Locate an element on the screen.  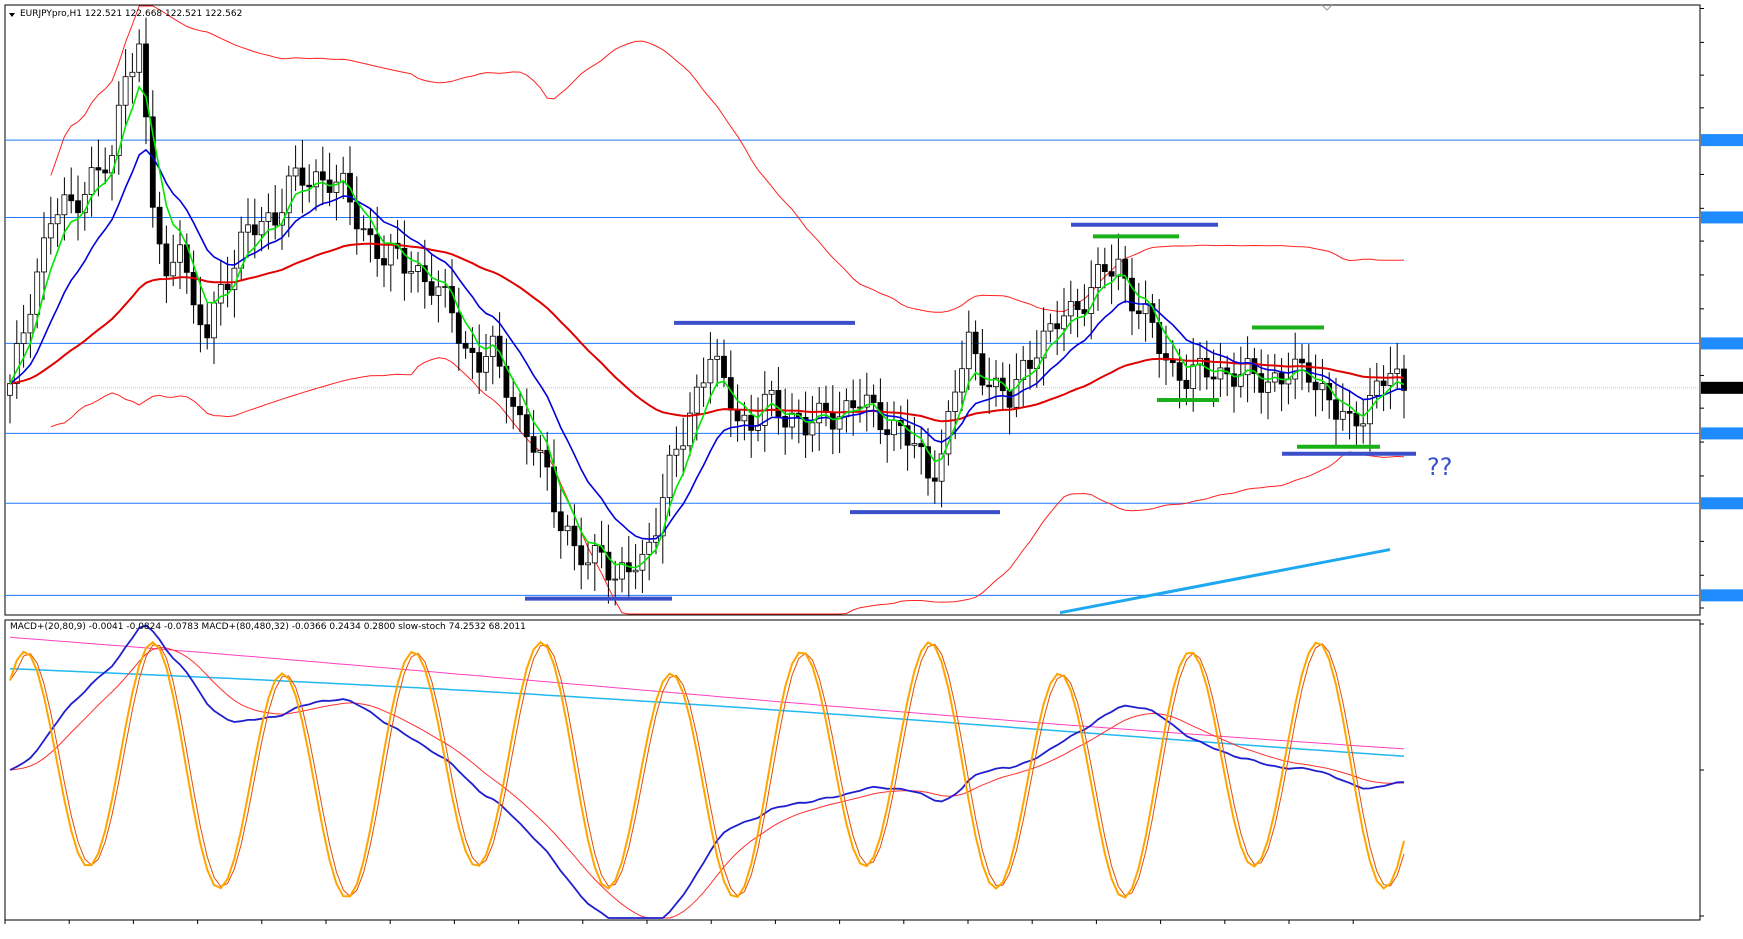
question-annotation: ?? is located at coordinates (1439, 467).